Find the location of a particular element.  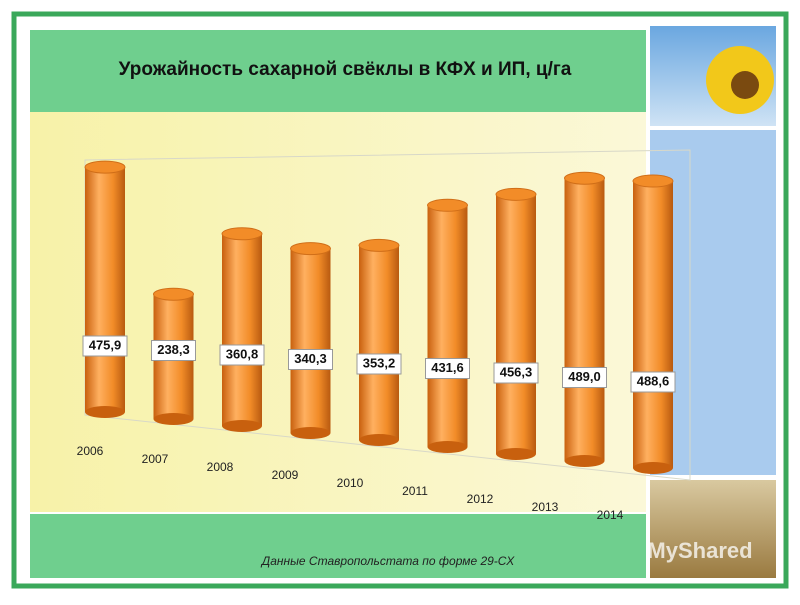

value-label: 489,0 is located at coordinates (584, 376).